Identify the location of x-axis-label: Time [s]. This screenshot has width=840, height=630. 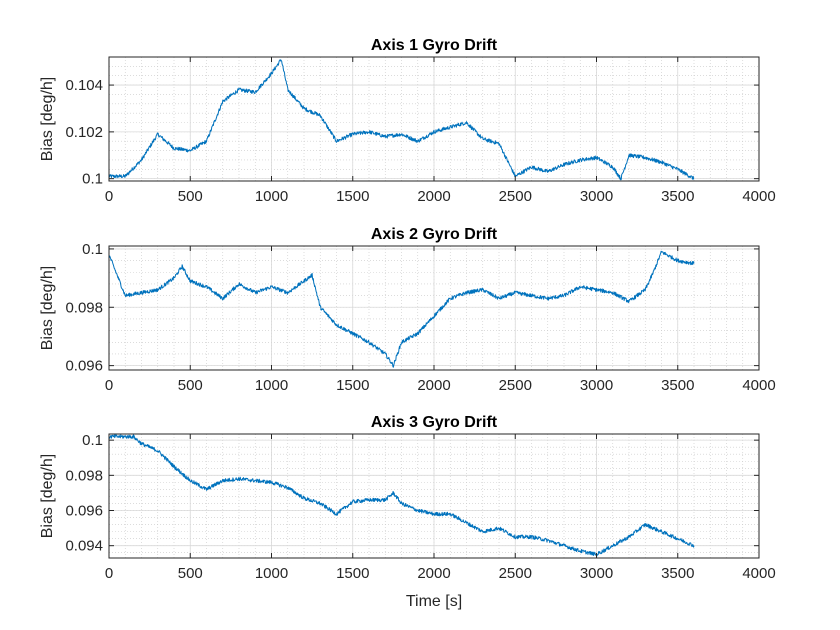
(434, 601).